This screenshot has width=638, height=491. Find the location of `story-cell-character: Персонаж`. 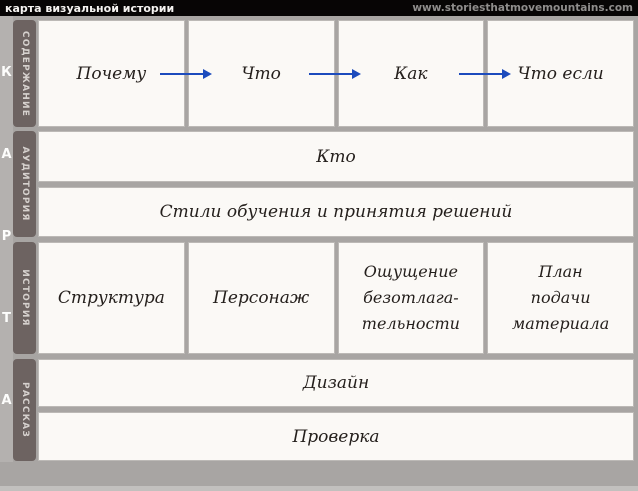

story-cell-character: Персонаж is located at coordinates (261, 298).